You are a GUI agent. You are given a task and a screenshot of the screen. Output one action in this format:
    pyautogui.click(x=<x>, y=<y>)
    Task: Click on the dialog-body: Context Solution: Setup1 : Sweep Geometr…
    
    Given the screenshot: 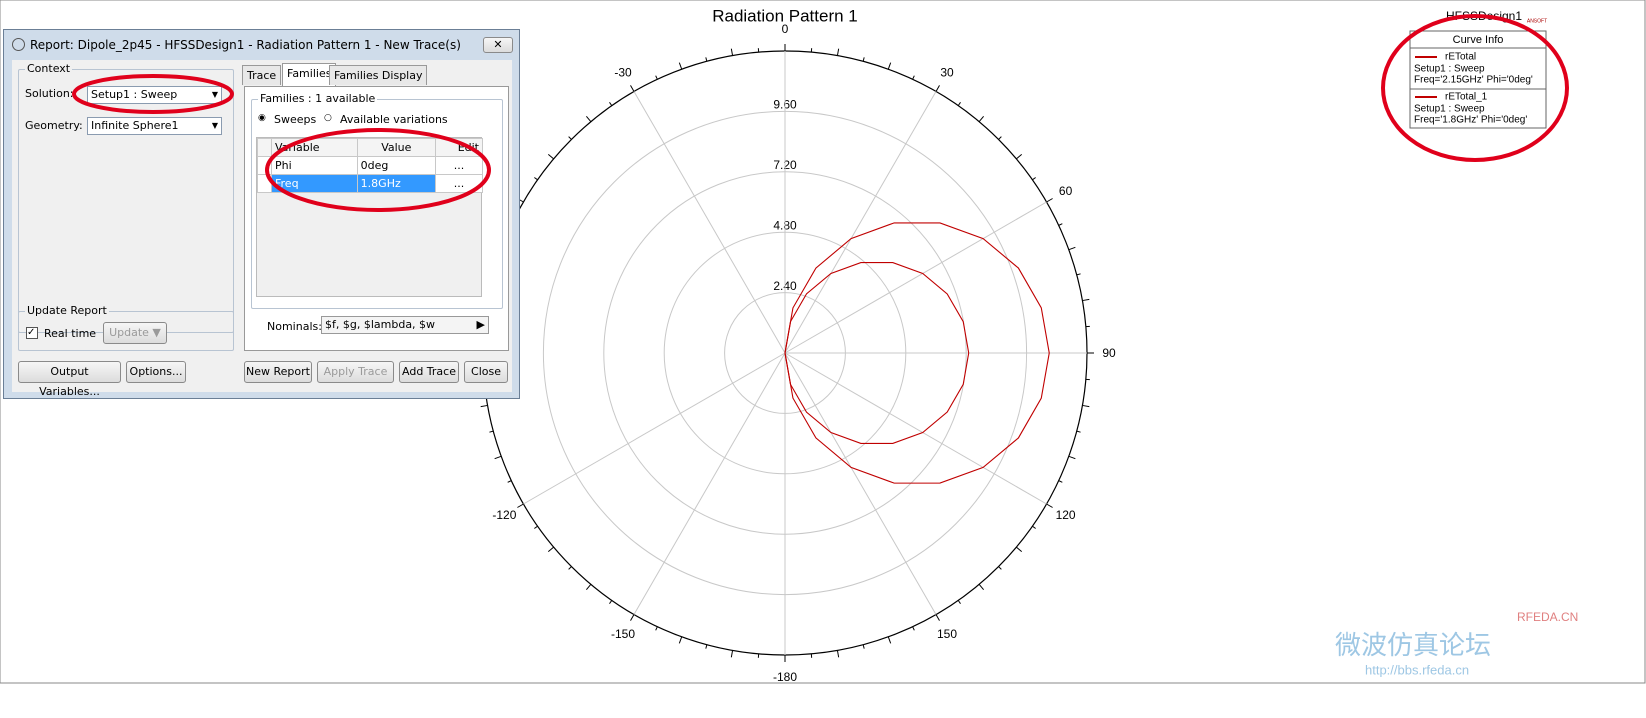 What is the action you would take?
    pyautogui.click(x=262, y=229)
    